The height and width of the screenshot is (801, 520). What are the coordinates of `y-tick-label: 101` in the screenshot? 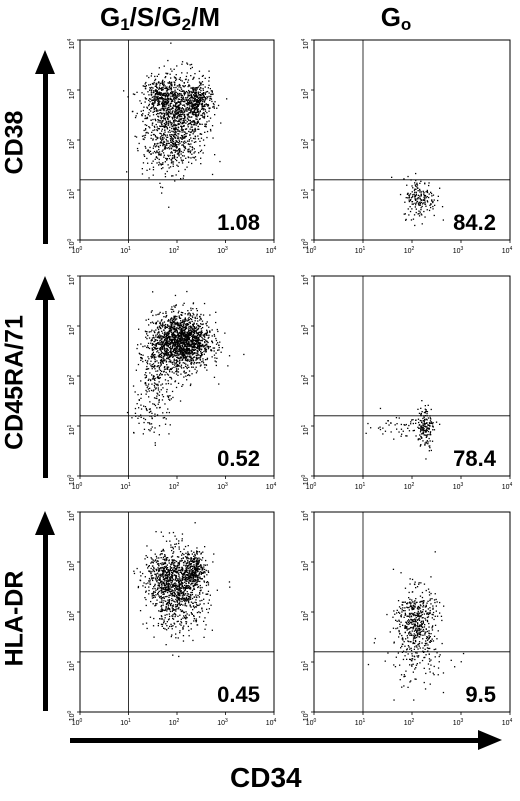 It's located at (305, 429).